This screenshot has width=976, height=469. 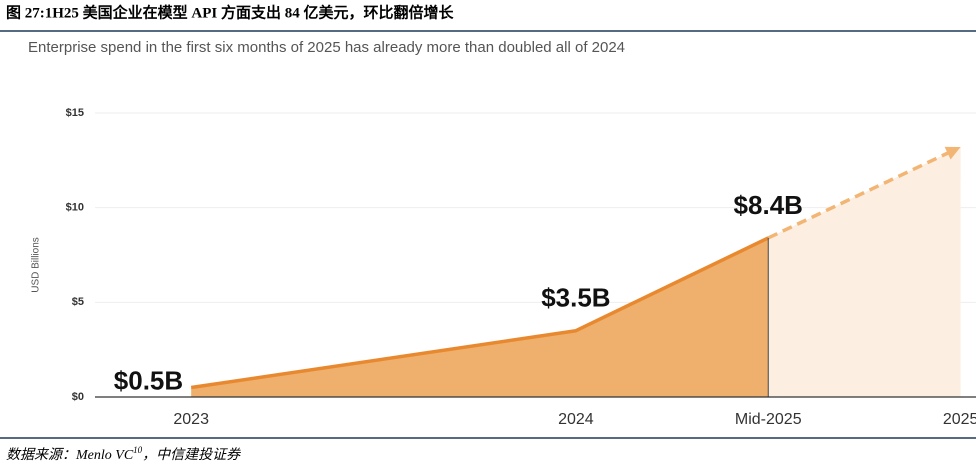 I want to click on source-org: ，中信建投证券, so click(x=191, y=455).